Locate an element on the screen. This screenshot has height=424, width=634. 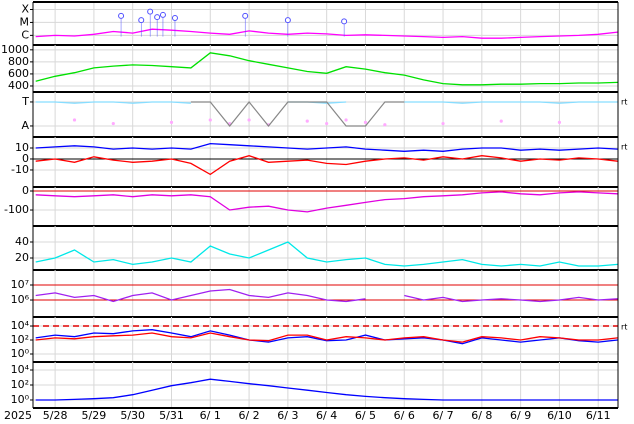
y-tick-label: 10 is located at coordinates (22, 147).